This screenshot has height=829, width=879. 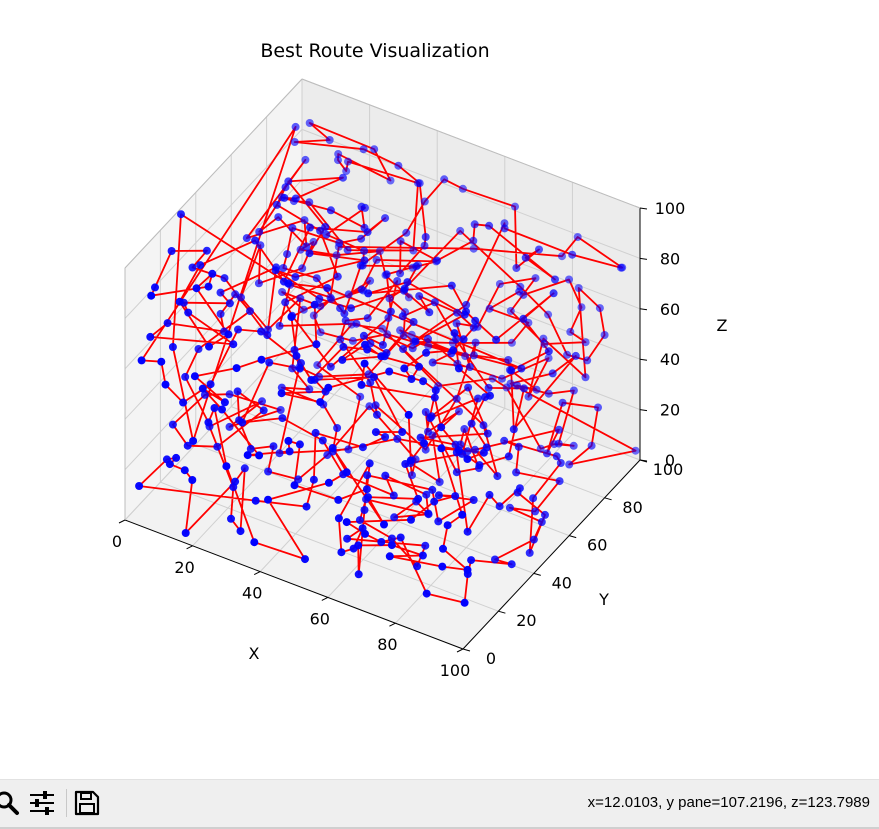 What do you see at coordinates (455, 670) in the screenshot?
I see `x-tick-label: 100` at bounding box center [455, 670].